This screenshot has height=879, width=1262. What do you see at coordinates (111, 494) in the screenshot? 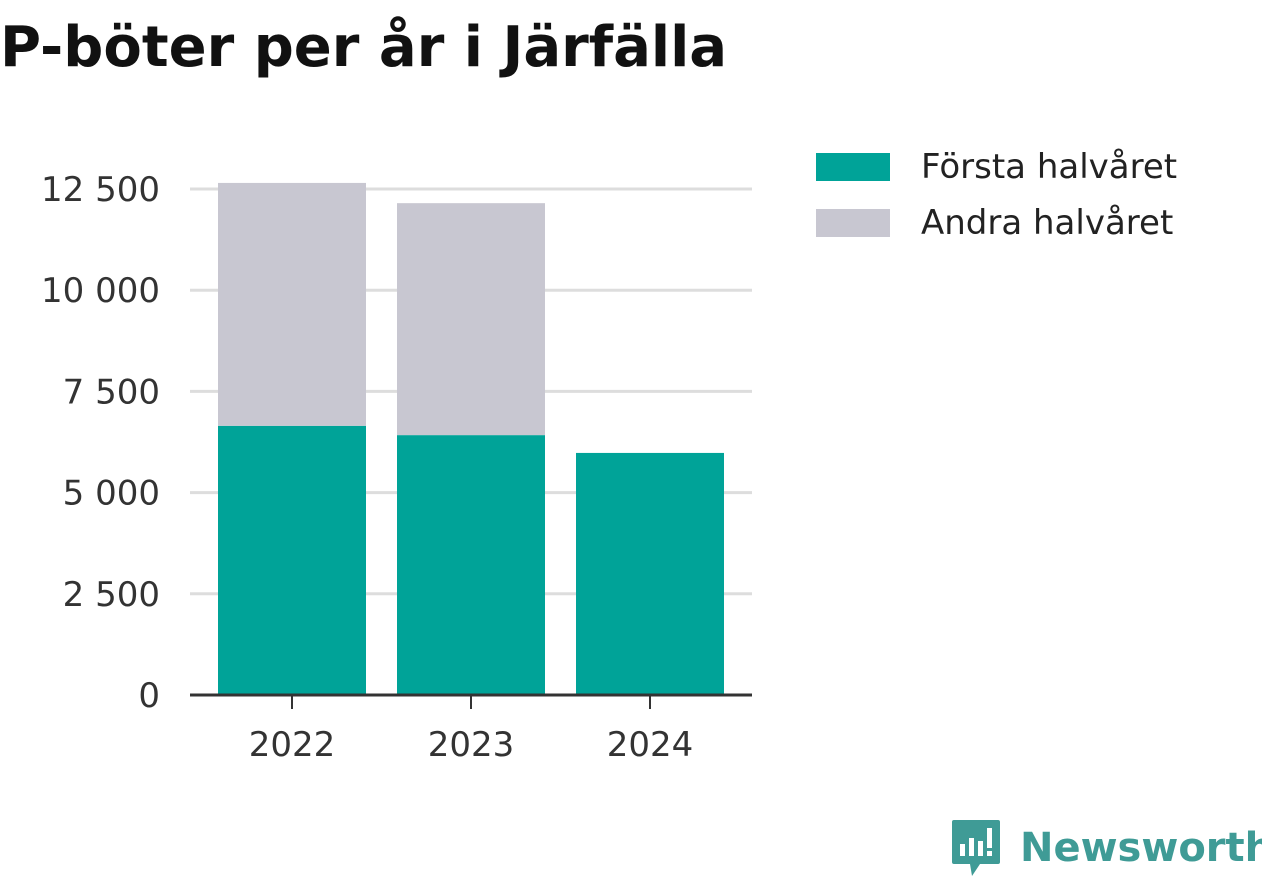
I see `y-tick-label: 5 000` at bounding box center [111, 494].